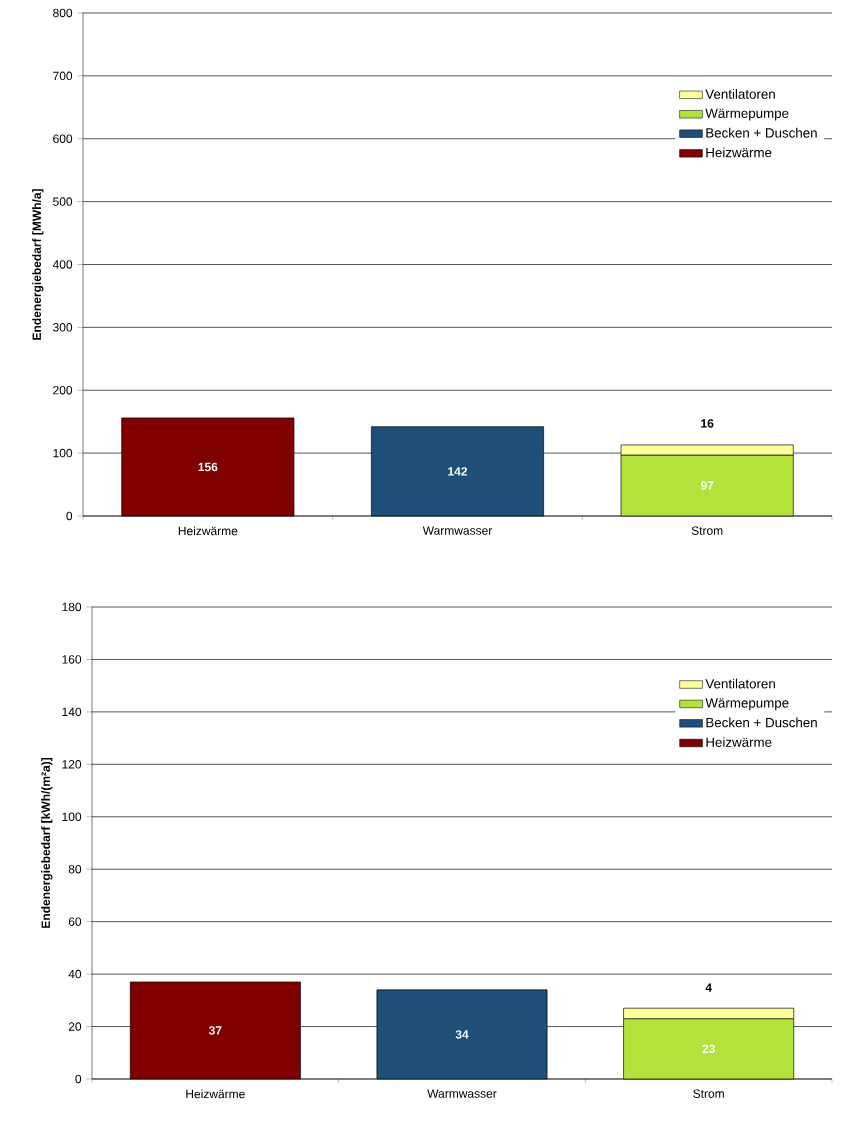  Describe the element at coordinates (707, 423) in the screenshot. I see `data-label: 16` at that location.